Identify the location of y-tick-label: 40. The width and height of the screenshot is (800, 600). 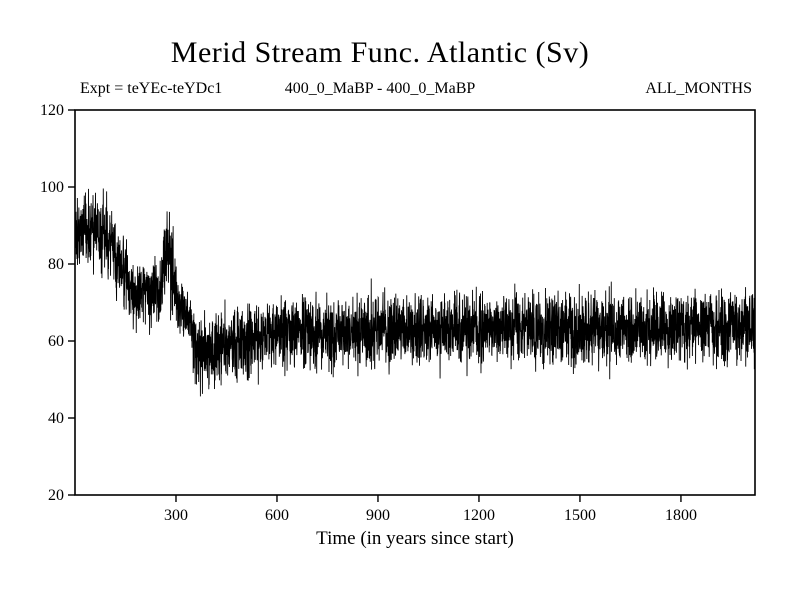
(56, 418).